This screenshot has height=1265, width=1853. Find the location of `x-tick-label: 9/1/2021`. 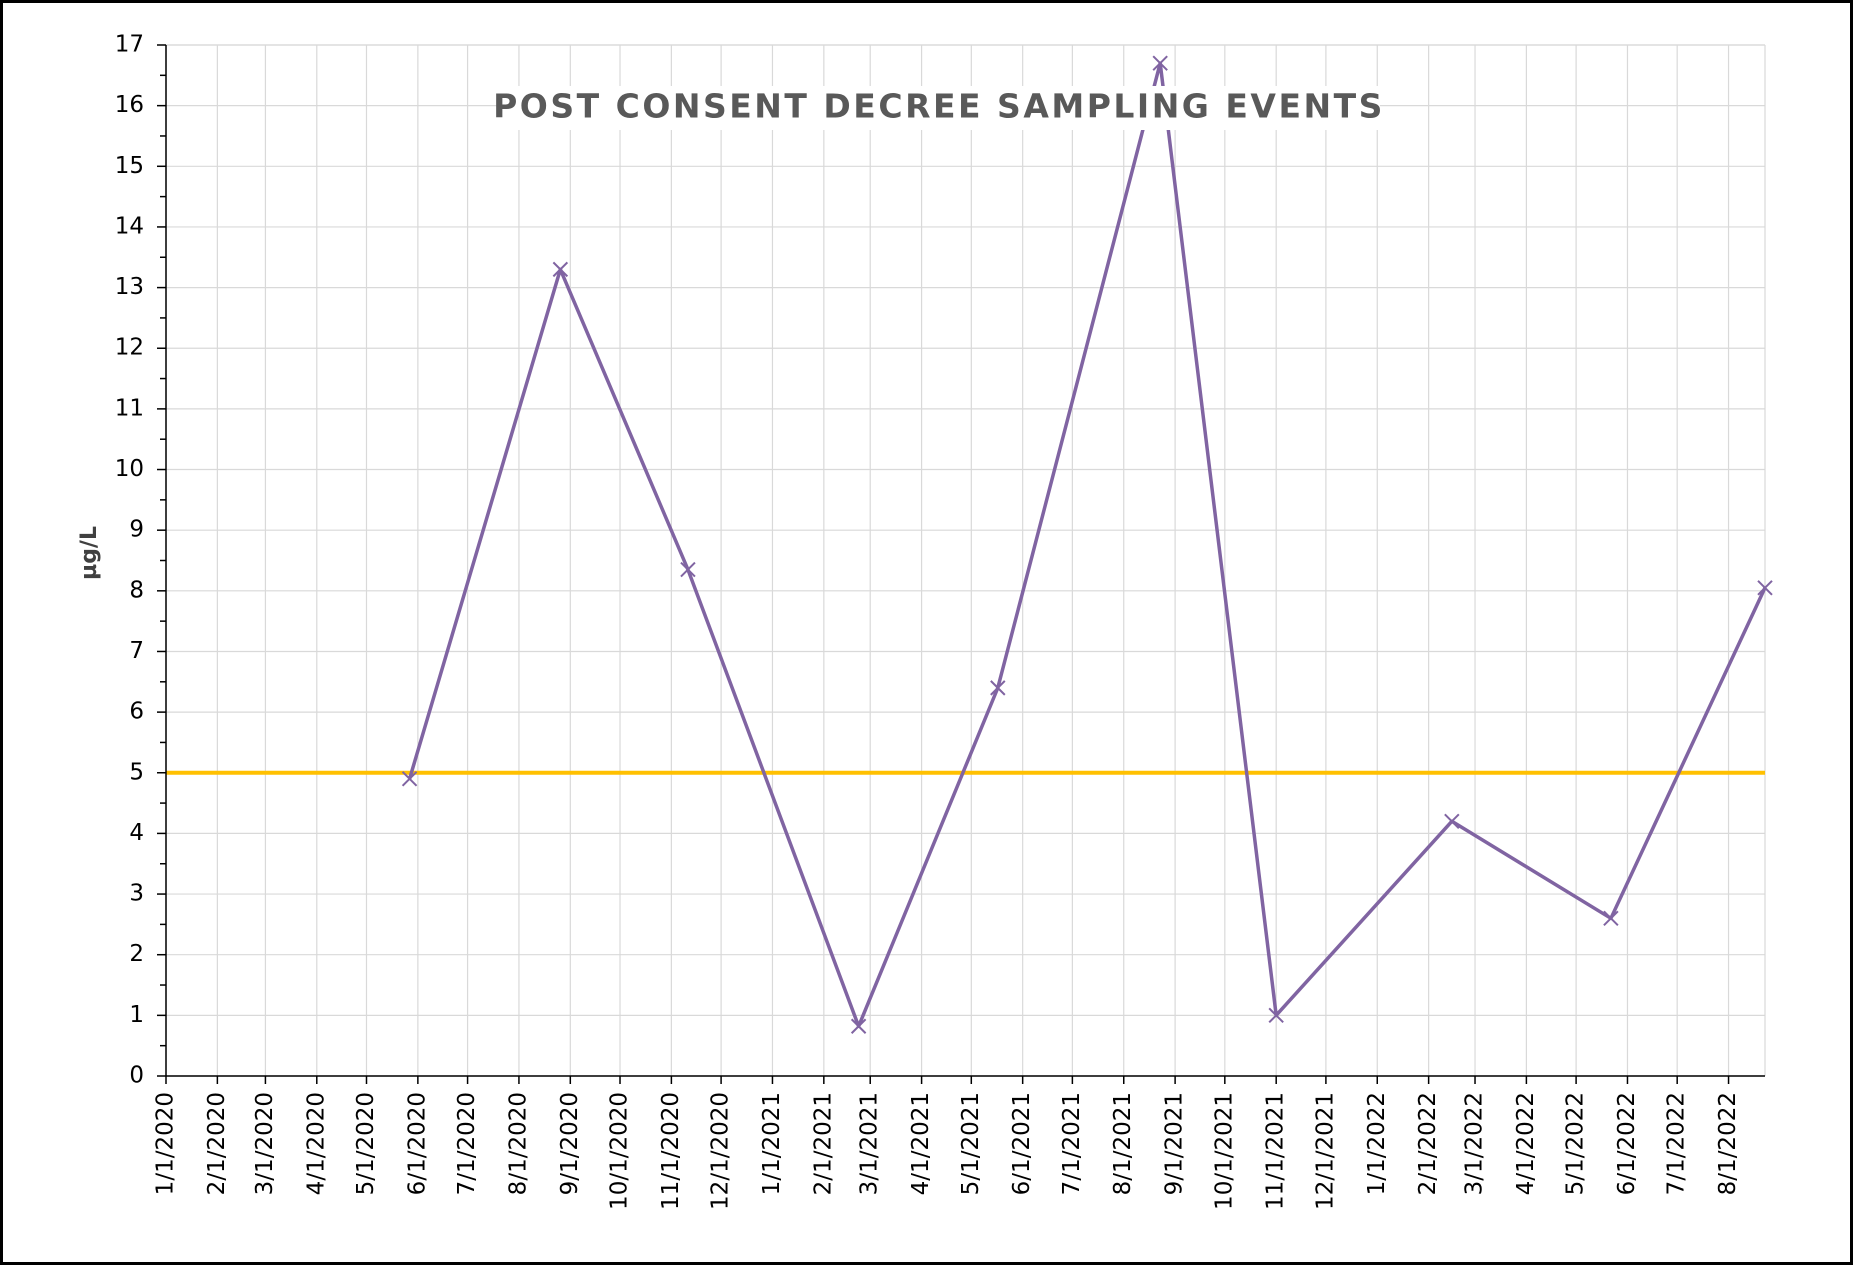

x-tick-label: 9/1/2021 is located at coordinates (1175, 1143).